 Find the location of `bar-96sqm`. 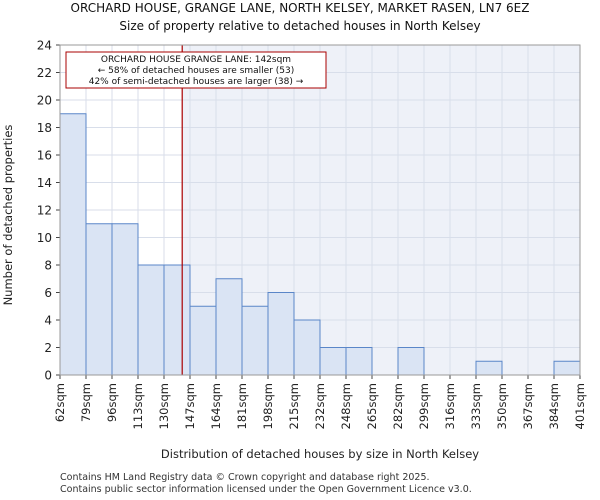

bar-96sqm is located at coordinates (125, 299).